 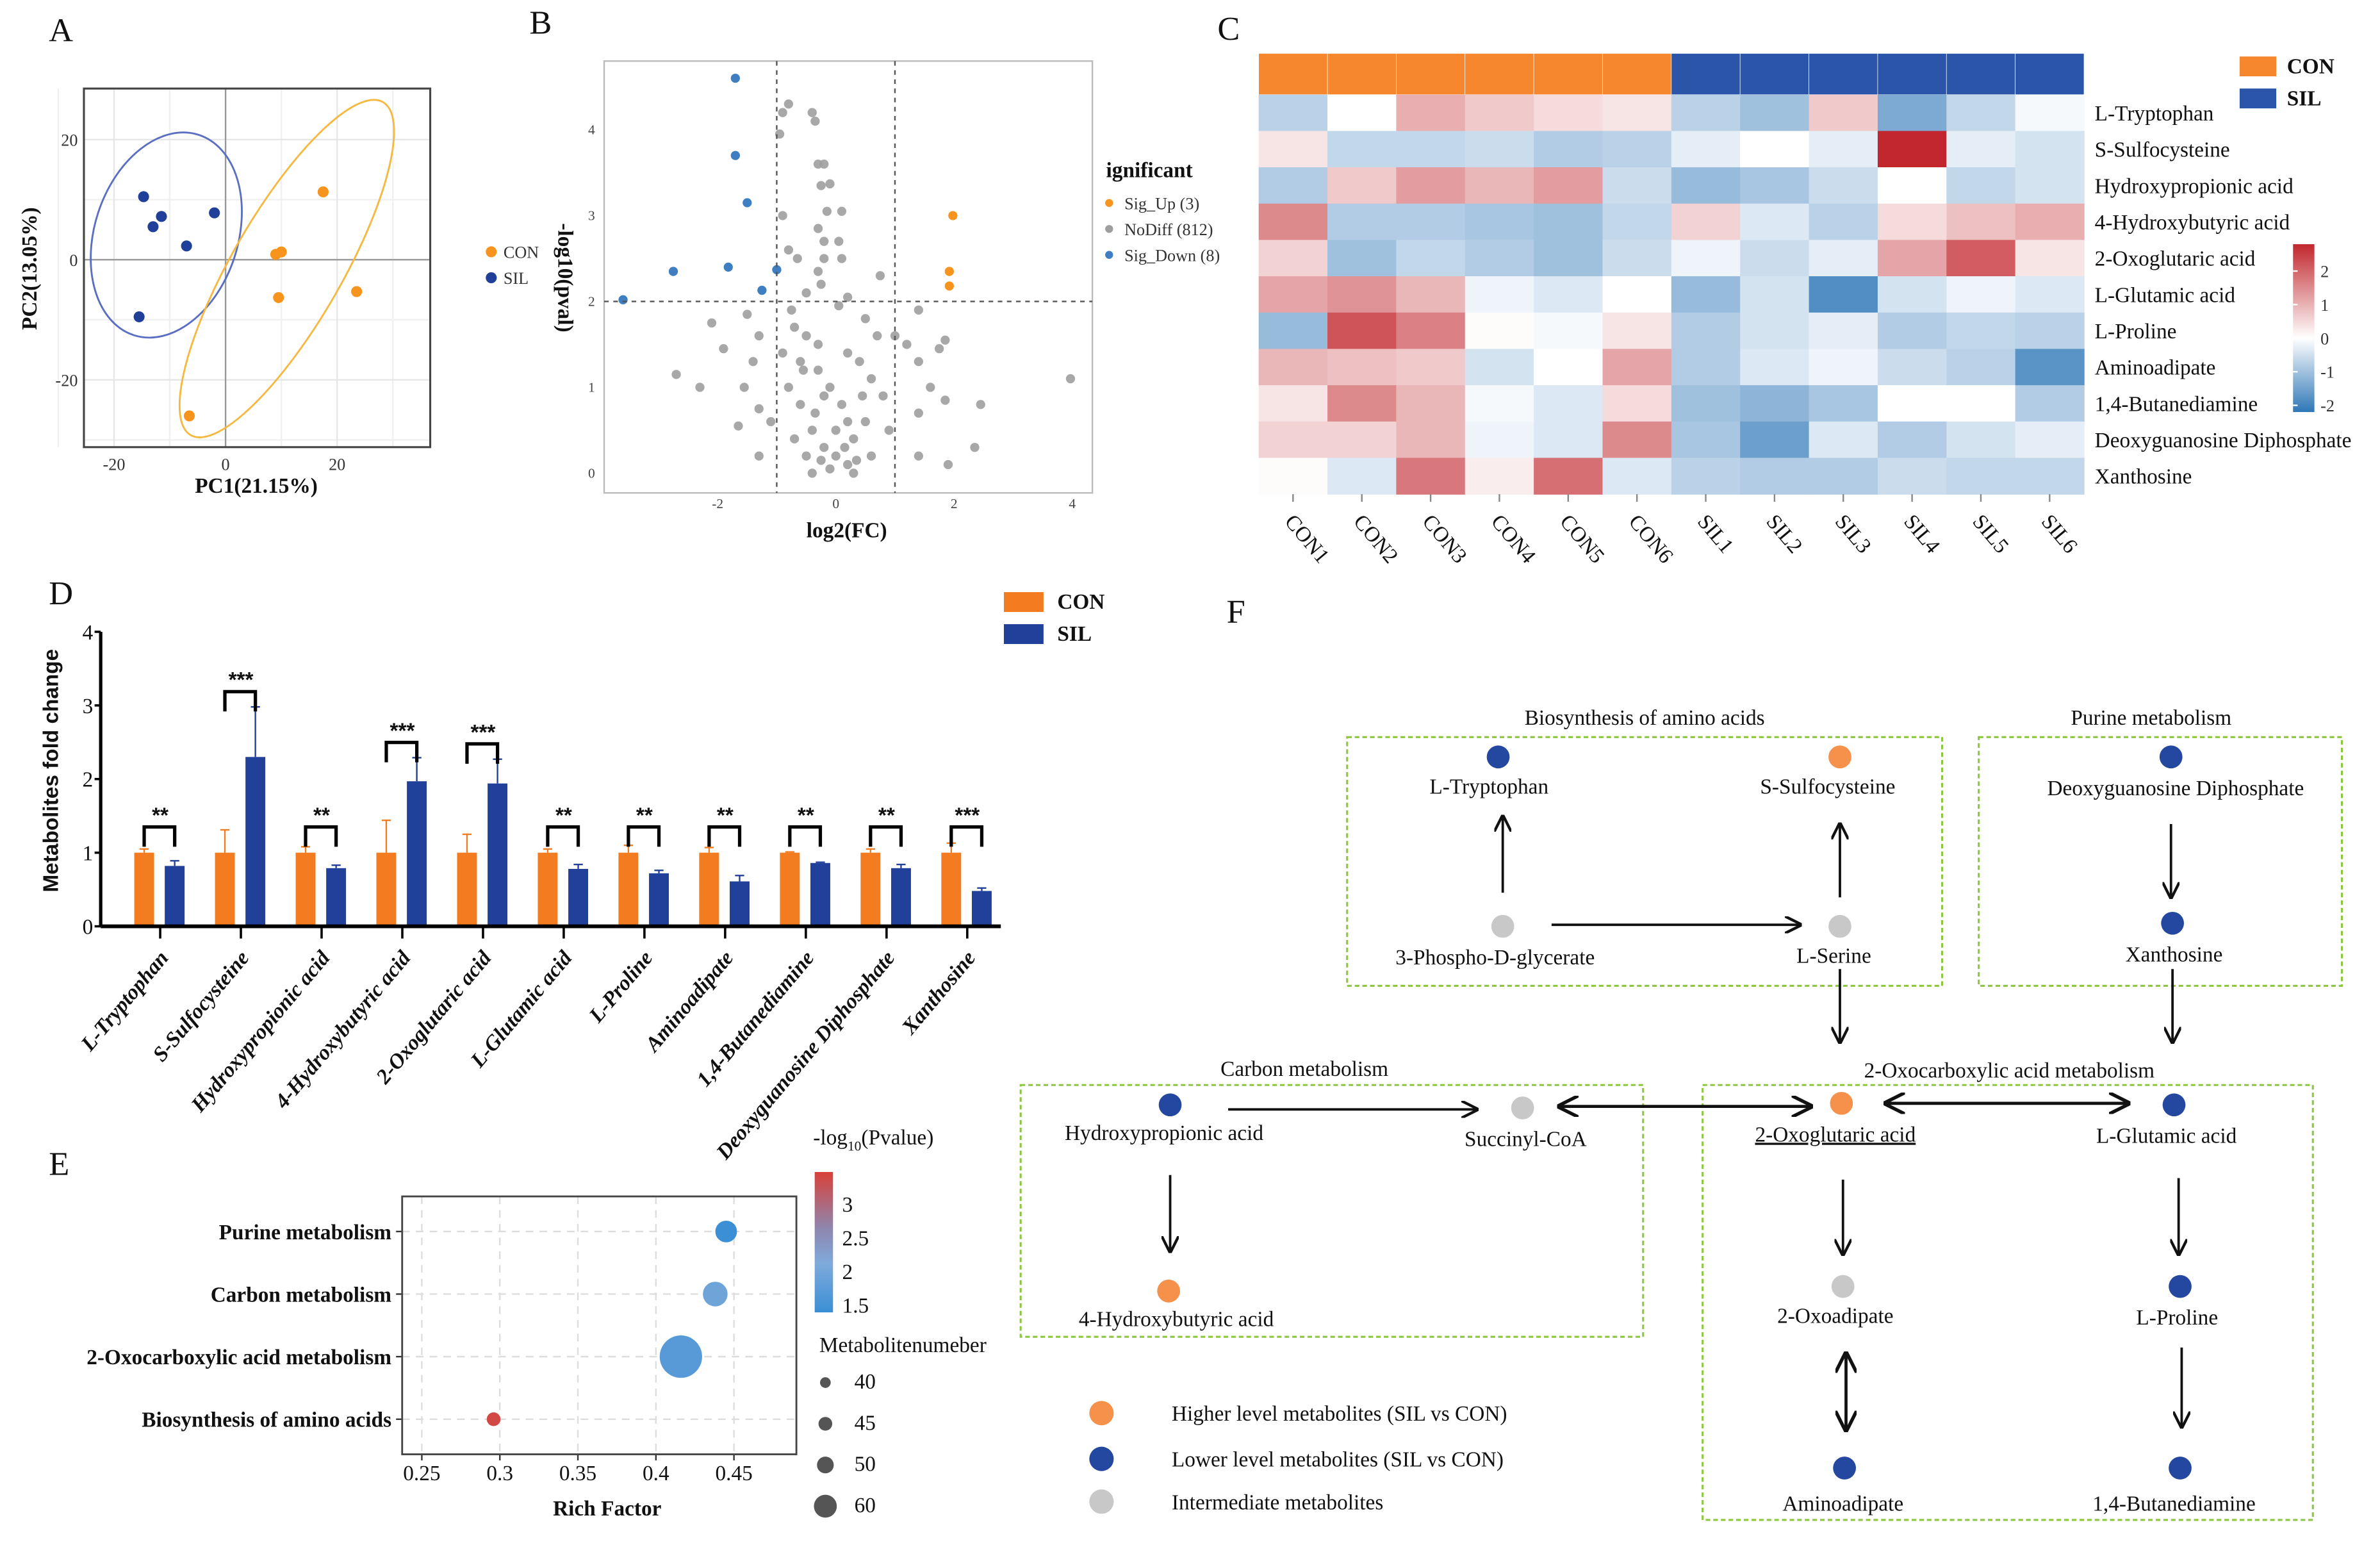 What do you see at coordinates (607, 1509) in the screenshot?
I see `x-axis-label: Rich Factor` at bounding box center [607, 1509].